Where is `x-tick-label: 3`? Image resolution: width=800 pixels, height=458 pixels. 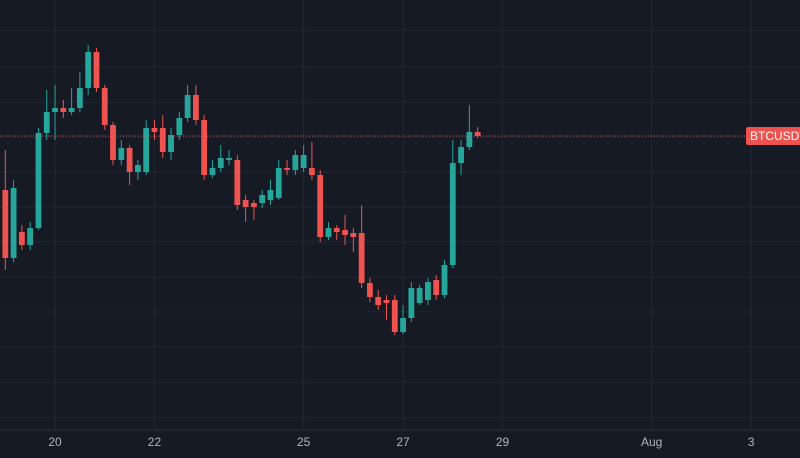 x-tick-label: 3 is located at coordinates (751, 442).